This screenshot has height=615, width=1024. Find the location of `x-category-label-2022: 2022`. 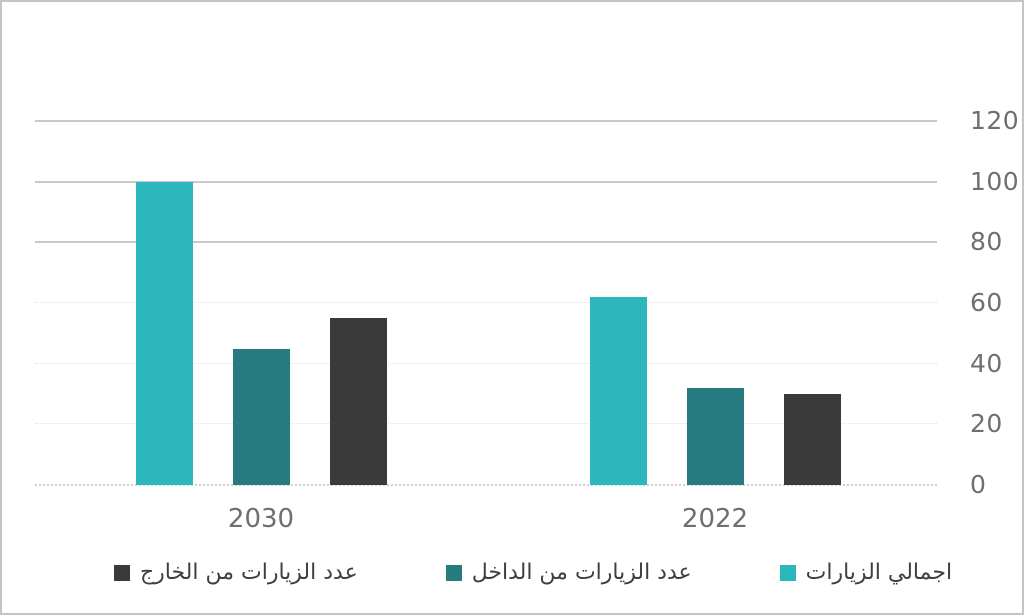

x-category-label-2022: 2022 is located at coordinates (715, 519).